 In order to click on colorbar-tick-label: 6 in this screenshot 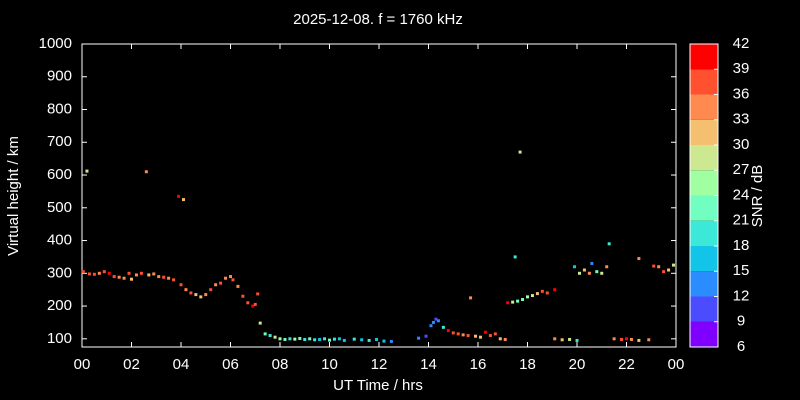, I will do `click(741, 346)`.